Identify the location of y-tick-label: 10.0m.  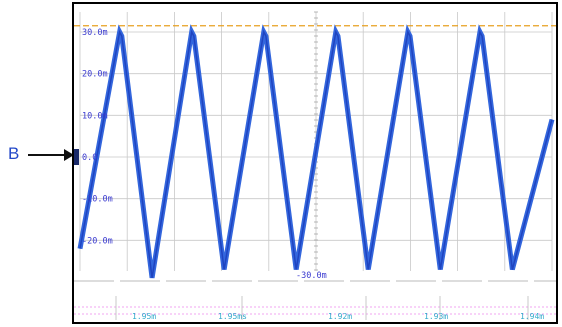
(95, 116).